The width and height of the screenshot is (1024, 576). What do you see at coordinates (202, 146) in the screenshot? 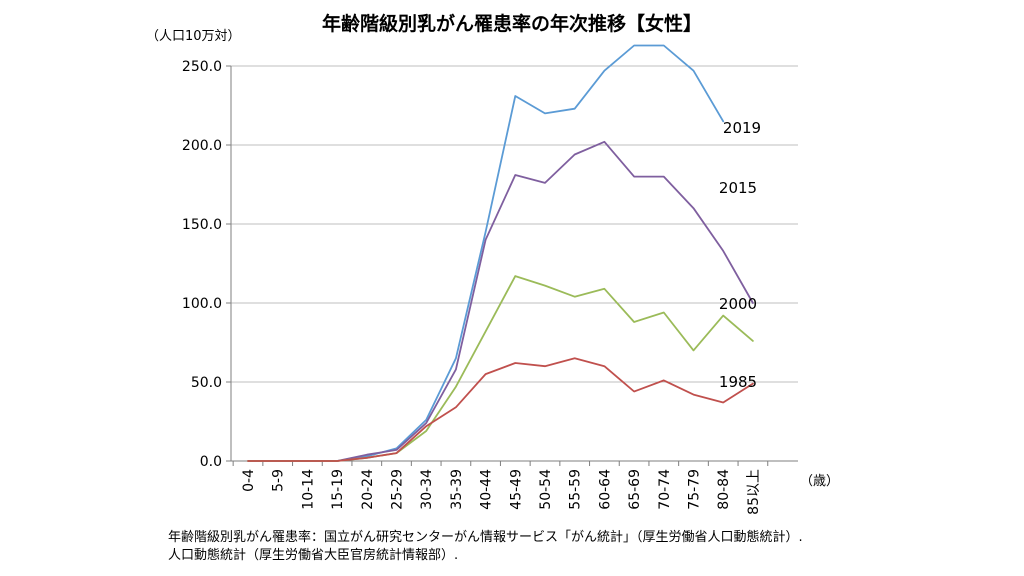
I see `y-tick-label: 200.0` at bounding box center [202, 146].